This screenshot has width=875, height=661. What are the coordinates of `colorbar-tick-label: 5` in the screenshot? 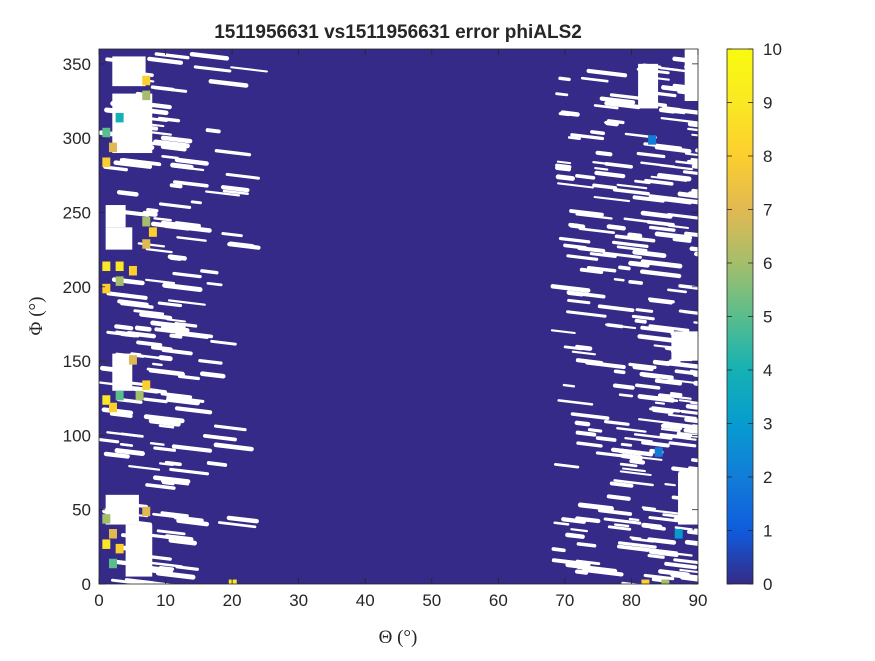 It's located at (767, 317).